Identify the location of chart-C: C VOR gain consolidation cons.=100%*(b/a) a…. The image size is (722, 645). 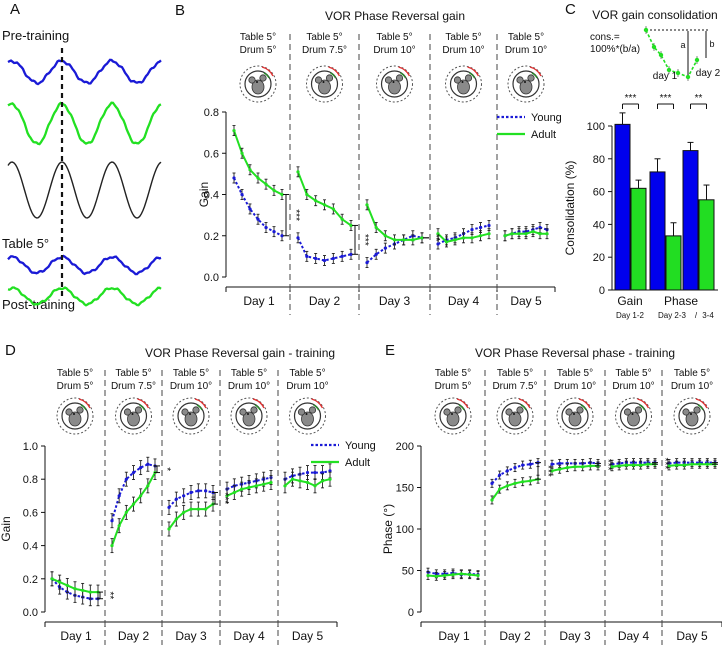
(642, 160).